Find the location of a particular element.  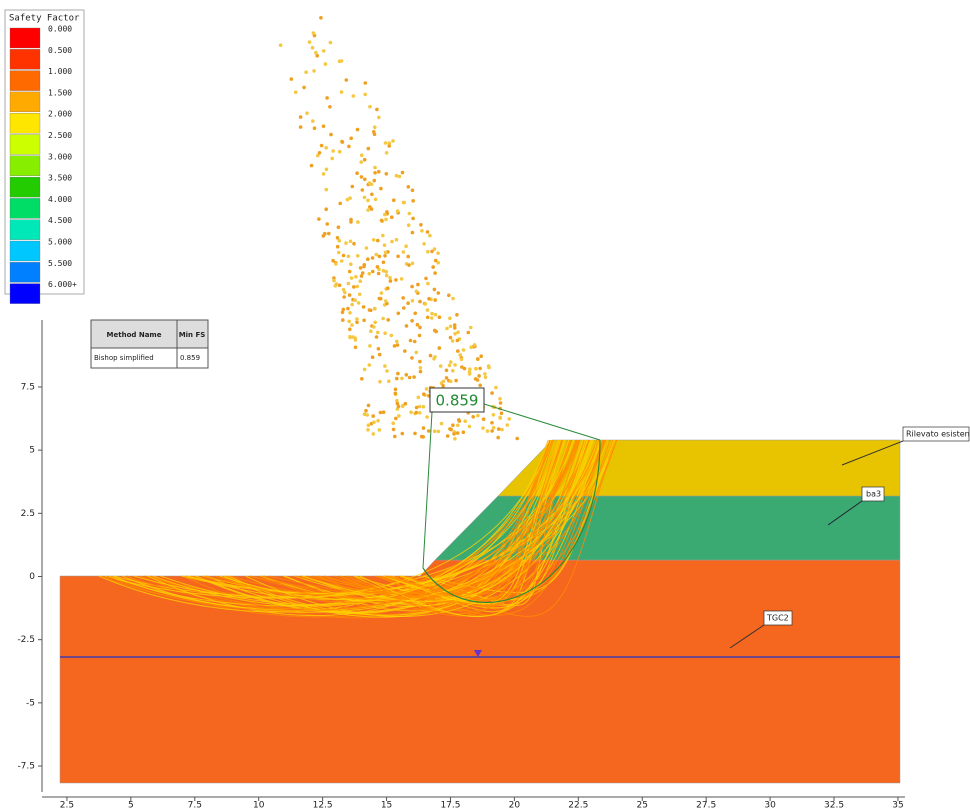

legend-label: 2.500 is located at coordinates (60, 135).